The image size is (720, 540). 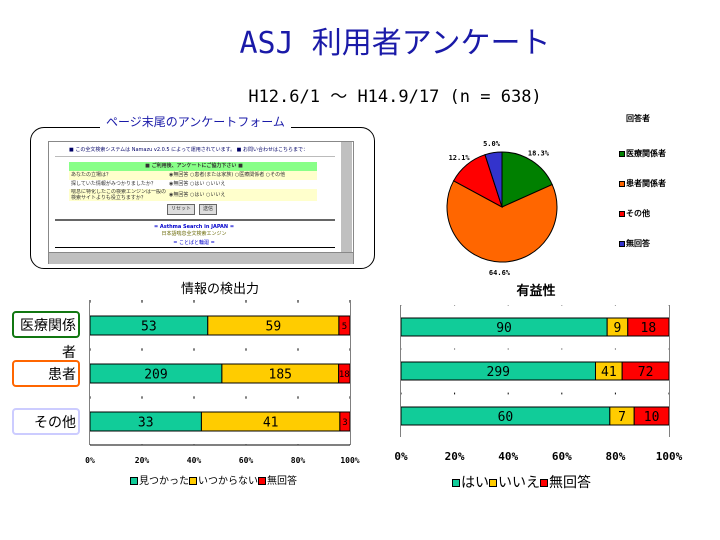 What do you see at coordinates (395, 97) in the screenshot?
I see `slide-subtitle: H12.6/1 〜 H14.9/17 (n = 638)` at bounding box center [395, 97].